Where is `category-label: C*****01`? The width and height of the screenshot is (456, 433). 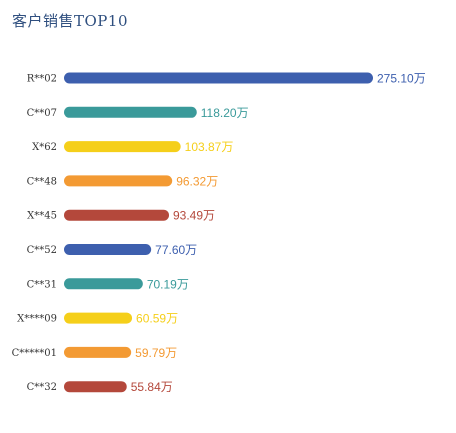 category-label: C*****01 is located at coordinates (34, 353).